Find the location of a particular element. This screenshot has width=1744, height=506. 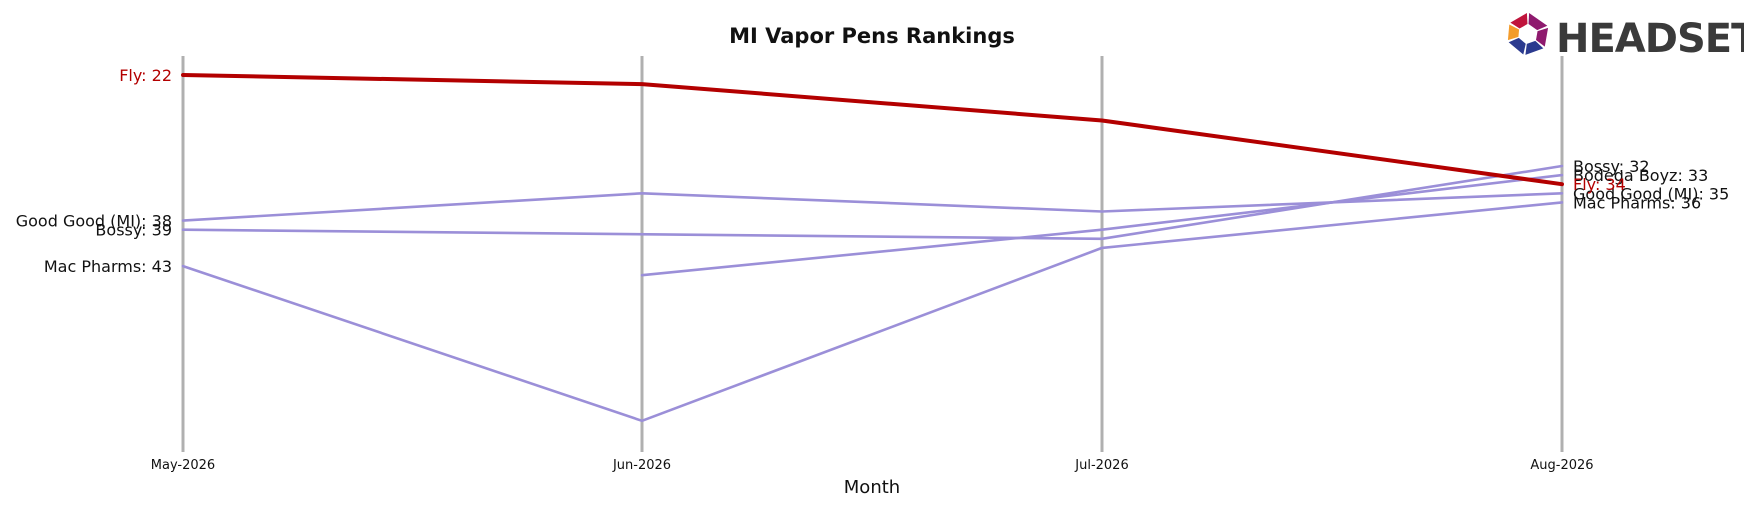

x-axis-ticks: May-2026 Jun-2026 Jul-2026 Aug-2026 is located at coordinates (872, 465).